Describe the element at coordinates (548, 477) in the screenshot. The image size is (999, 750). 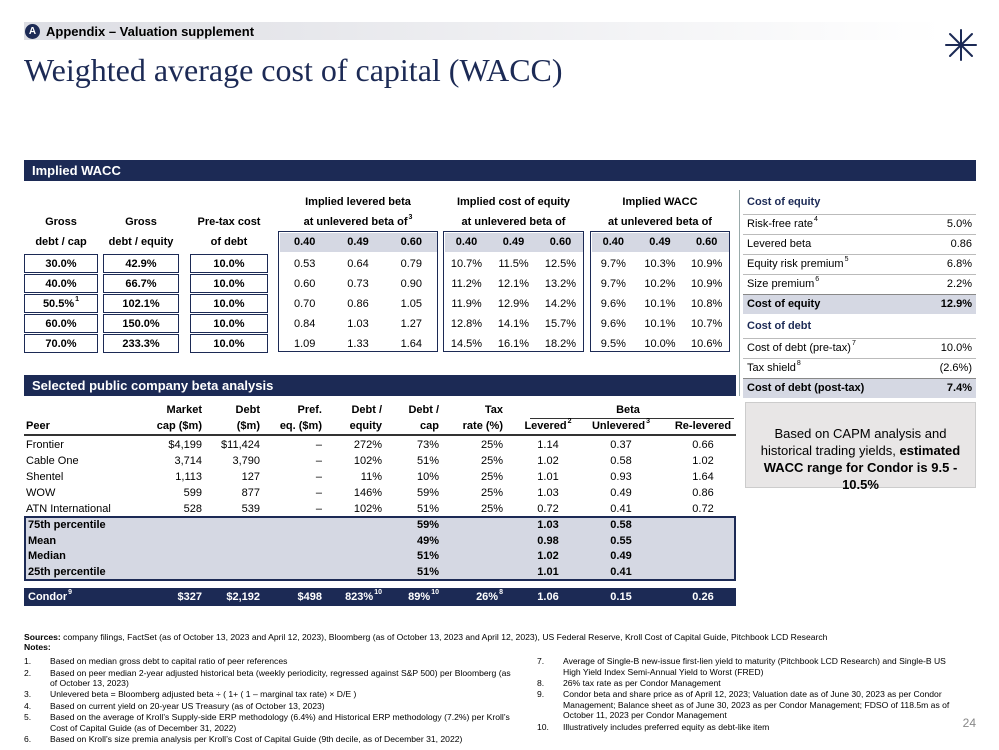
I see `table-cell: 1.01` at that location.